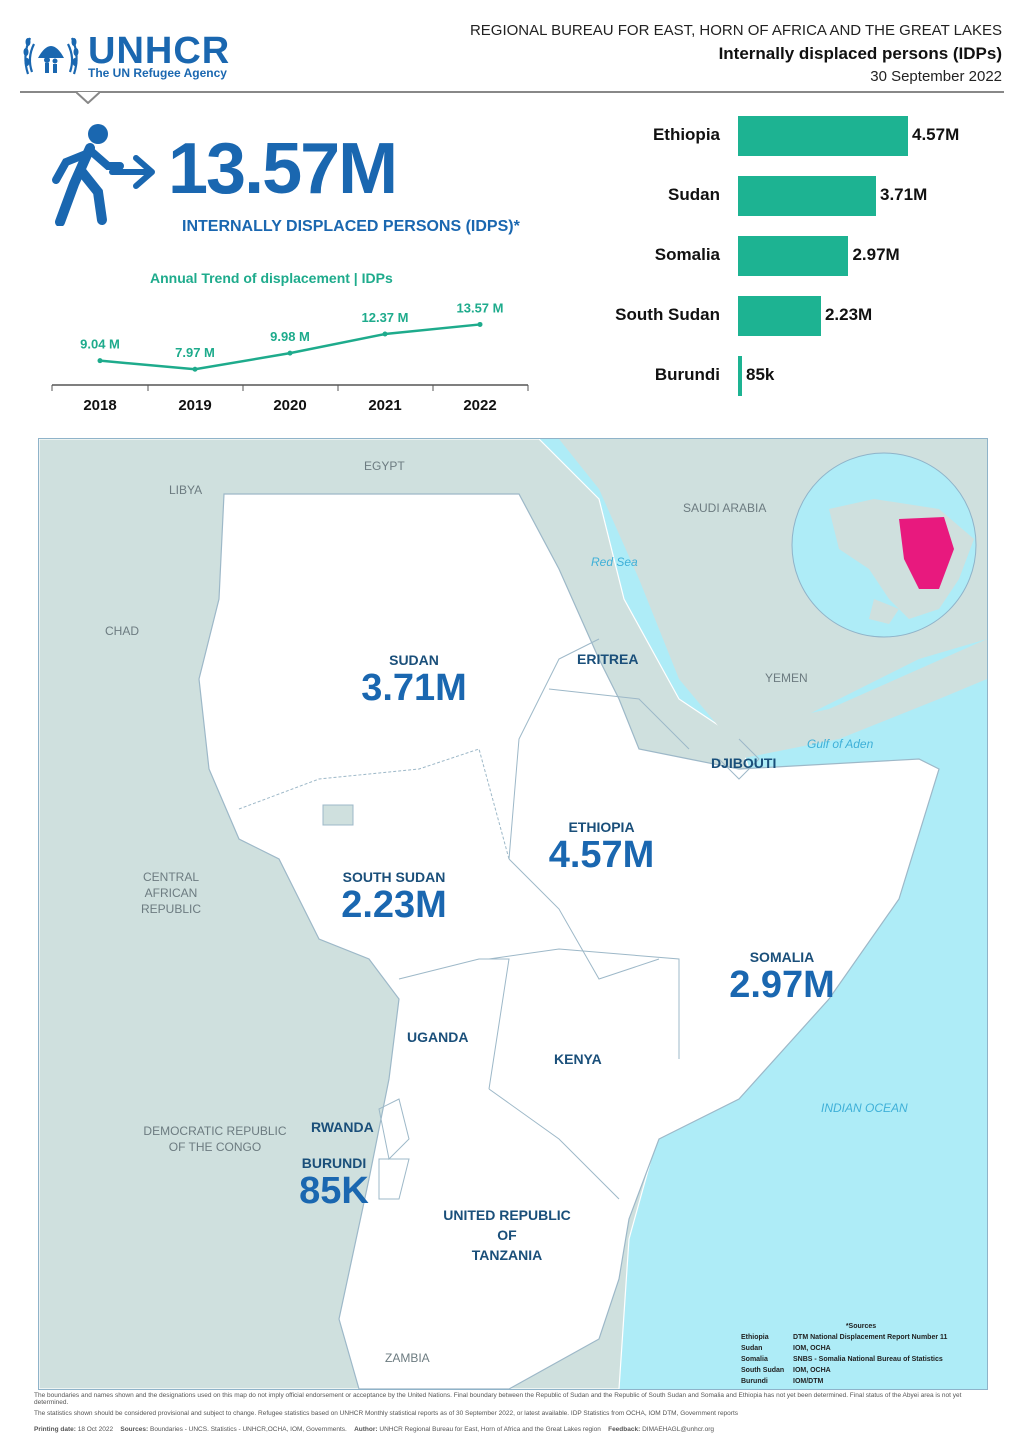 The width and height of the screenshot is (1024, 1448). What do you see at coordinates (601, 855) in the screenshot?
I see `map-ethiopia-value: 4.57M` at bounding box center [601, 855].